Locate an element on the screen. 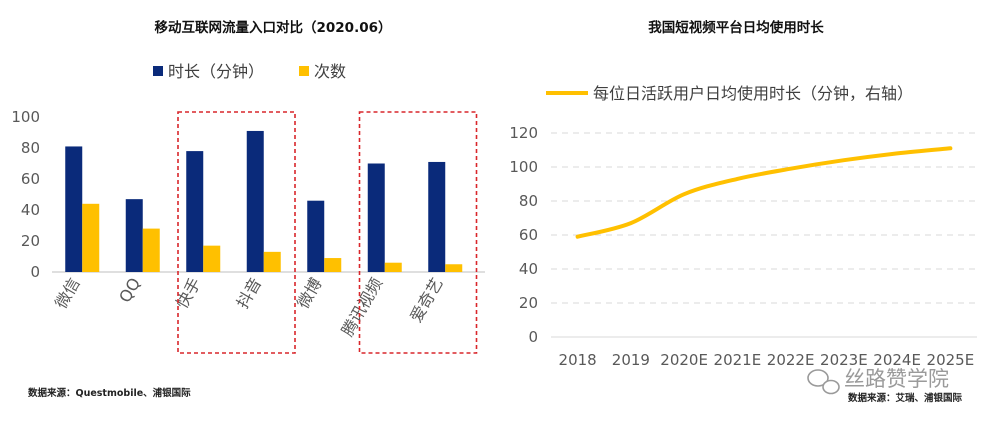 This screenshot has width=1000, height=431. left-category-labels: 微信 QQ 快手抖音微博腾讯视频爱奇艺 is located at coordinates (248, 307).